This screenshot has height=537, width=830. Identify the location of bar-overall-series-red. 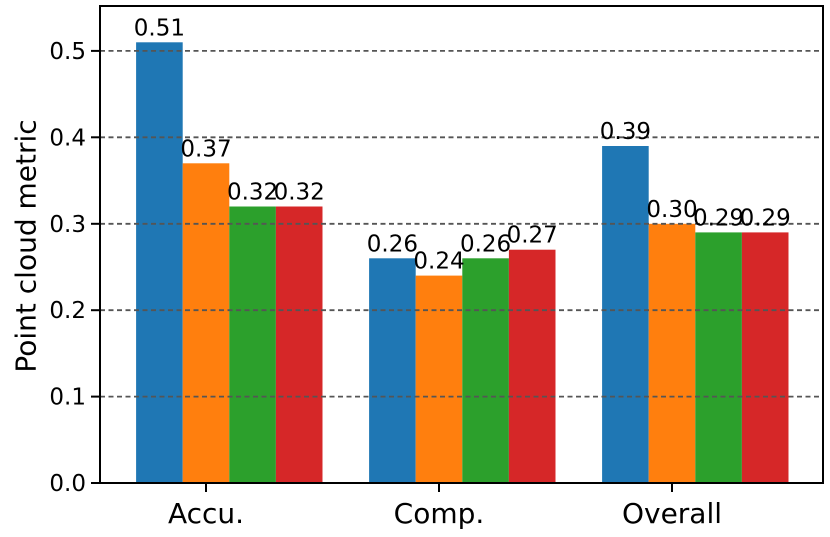
(765, 357).